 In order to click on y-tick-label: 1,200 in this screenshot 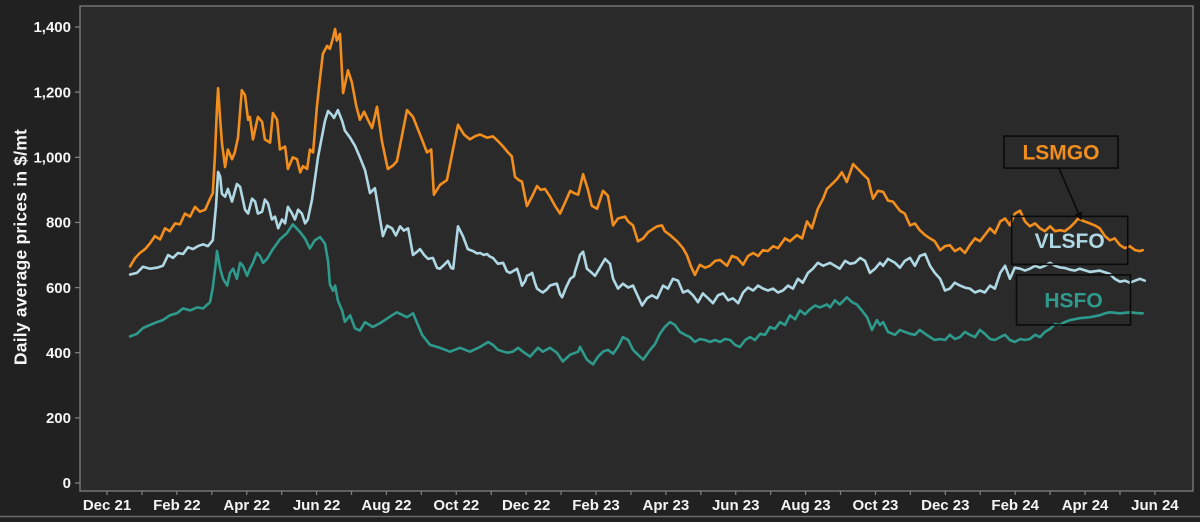, I will do `click(52, 92)`.